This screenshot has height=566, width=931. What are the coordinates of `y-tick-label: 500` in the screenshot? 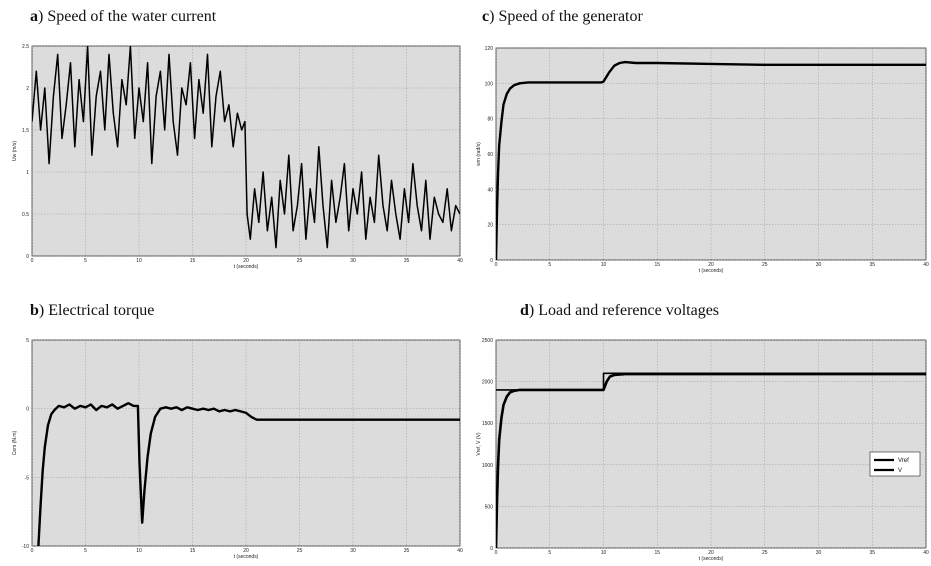 It's located at (489, 507).